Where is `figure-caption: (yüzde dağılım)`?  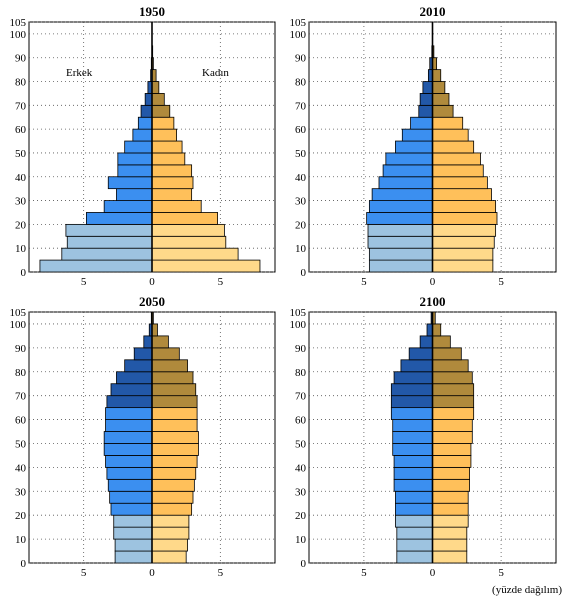
figure-caption: (yüzde dağılım) is located at coordinates (527, 590).